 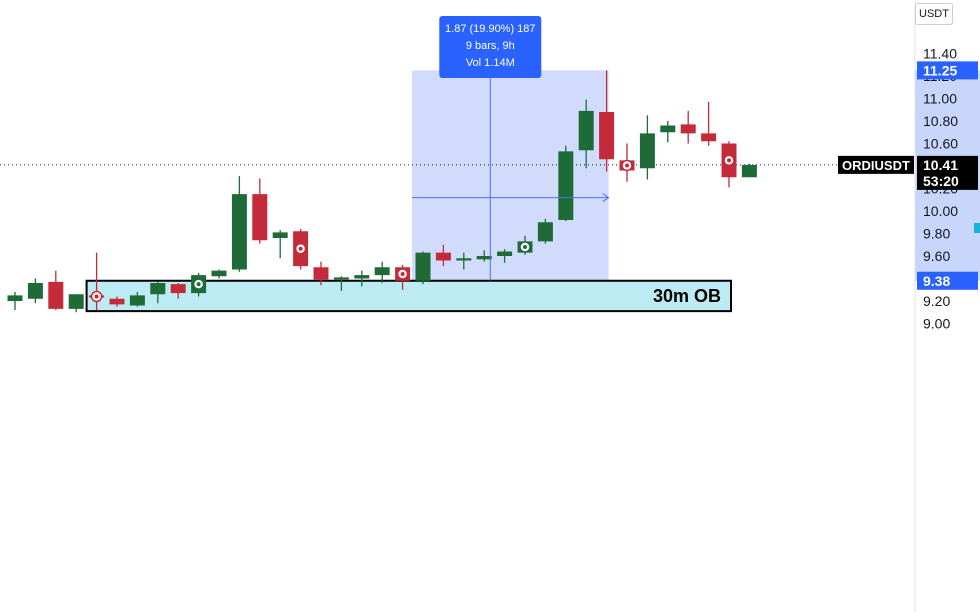 I want to click on price-tick-label: 10.00, so click(x=940, y=211).